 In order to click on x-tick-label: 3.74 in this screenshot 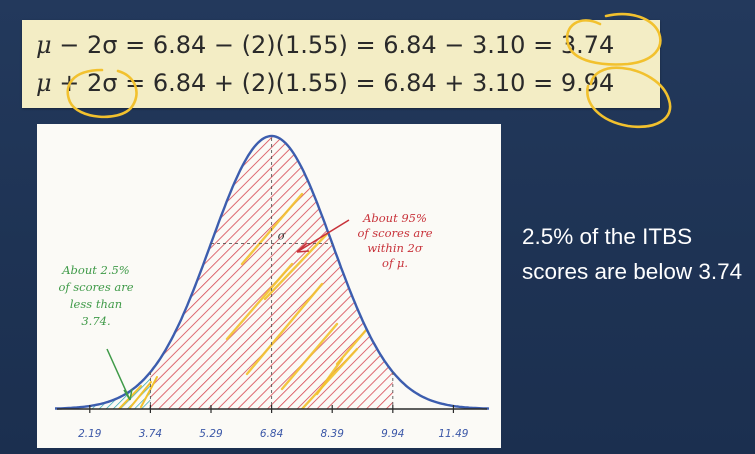, I will do `click(150, 434)`.